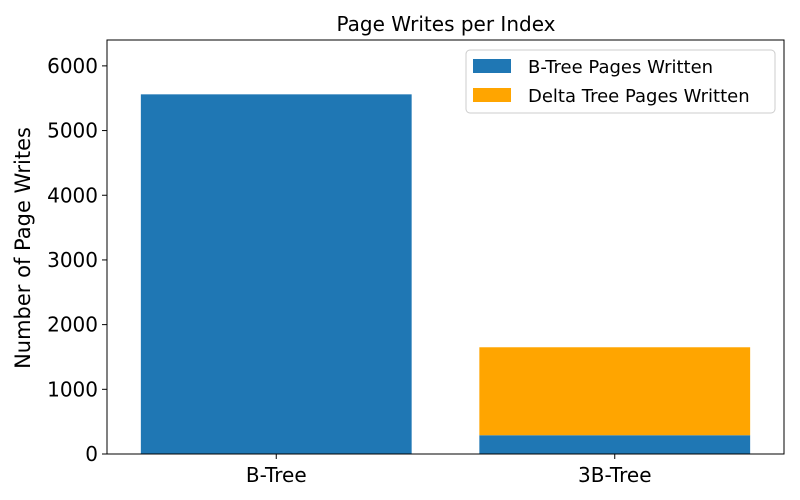 This screenshot has width=800, height=500. What do you see at coordinates (615, 444) in the screenshot?
I see `bar-3b-tree-b-tree-pages-written` at bounding box center [615, 444].